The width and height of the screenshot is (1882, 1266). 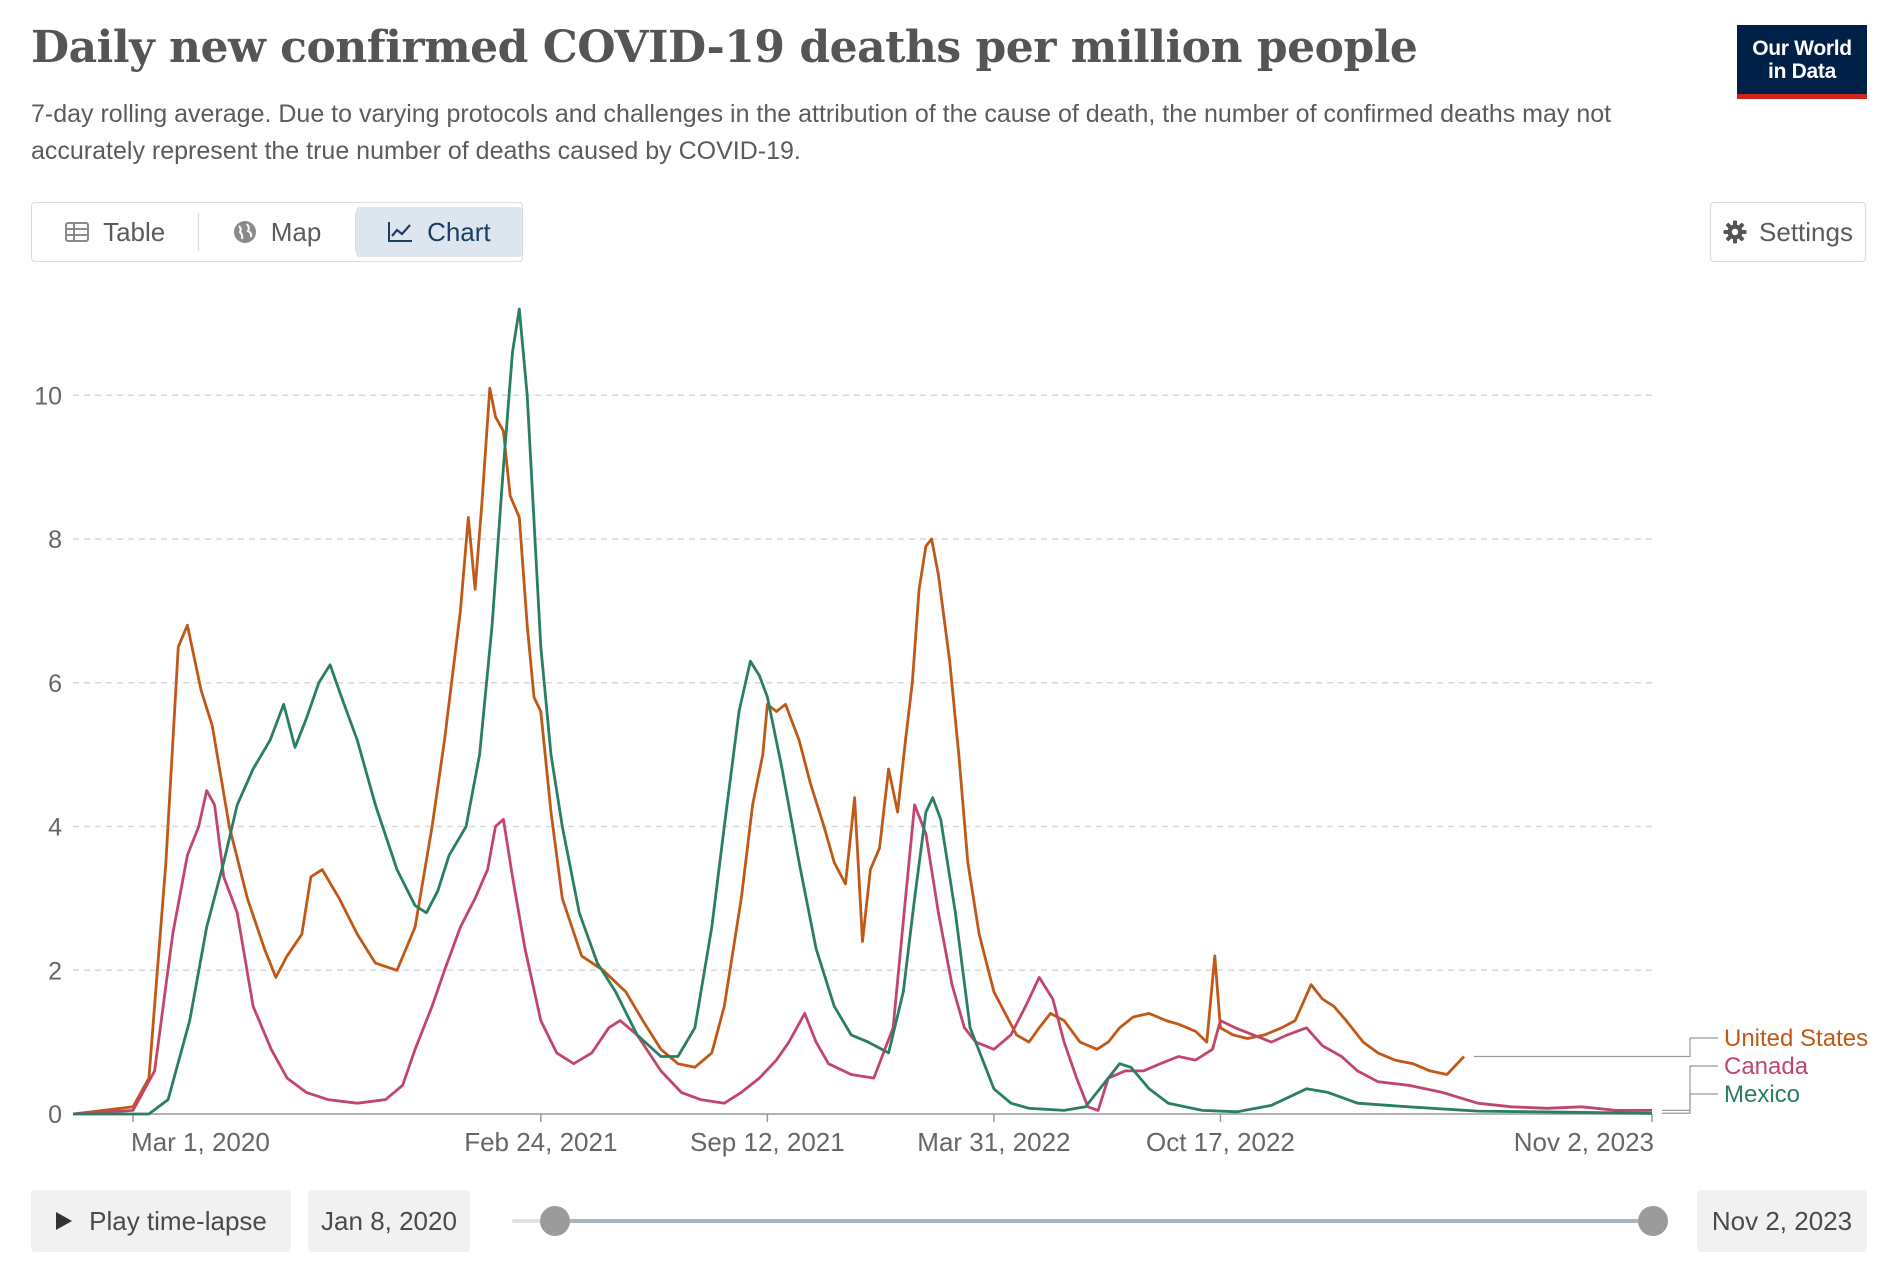 What do you see at coordinates (77, 232) in the screenshot?
I see `table-icon` at bounding box center [77, 232].